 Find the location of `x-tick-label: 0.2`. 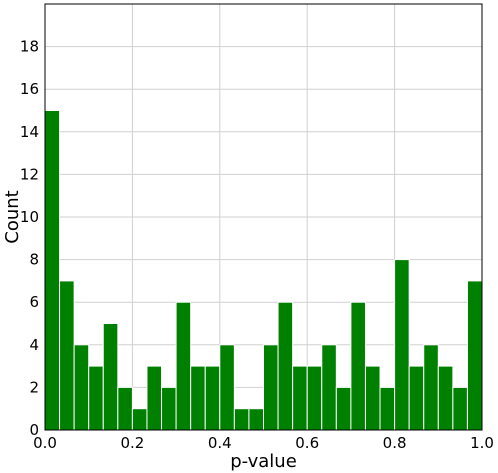

x-tick-label: 0.2 is located at coordinates (132, 443).